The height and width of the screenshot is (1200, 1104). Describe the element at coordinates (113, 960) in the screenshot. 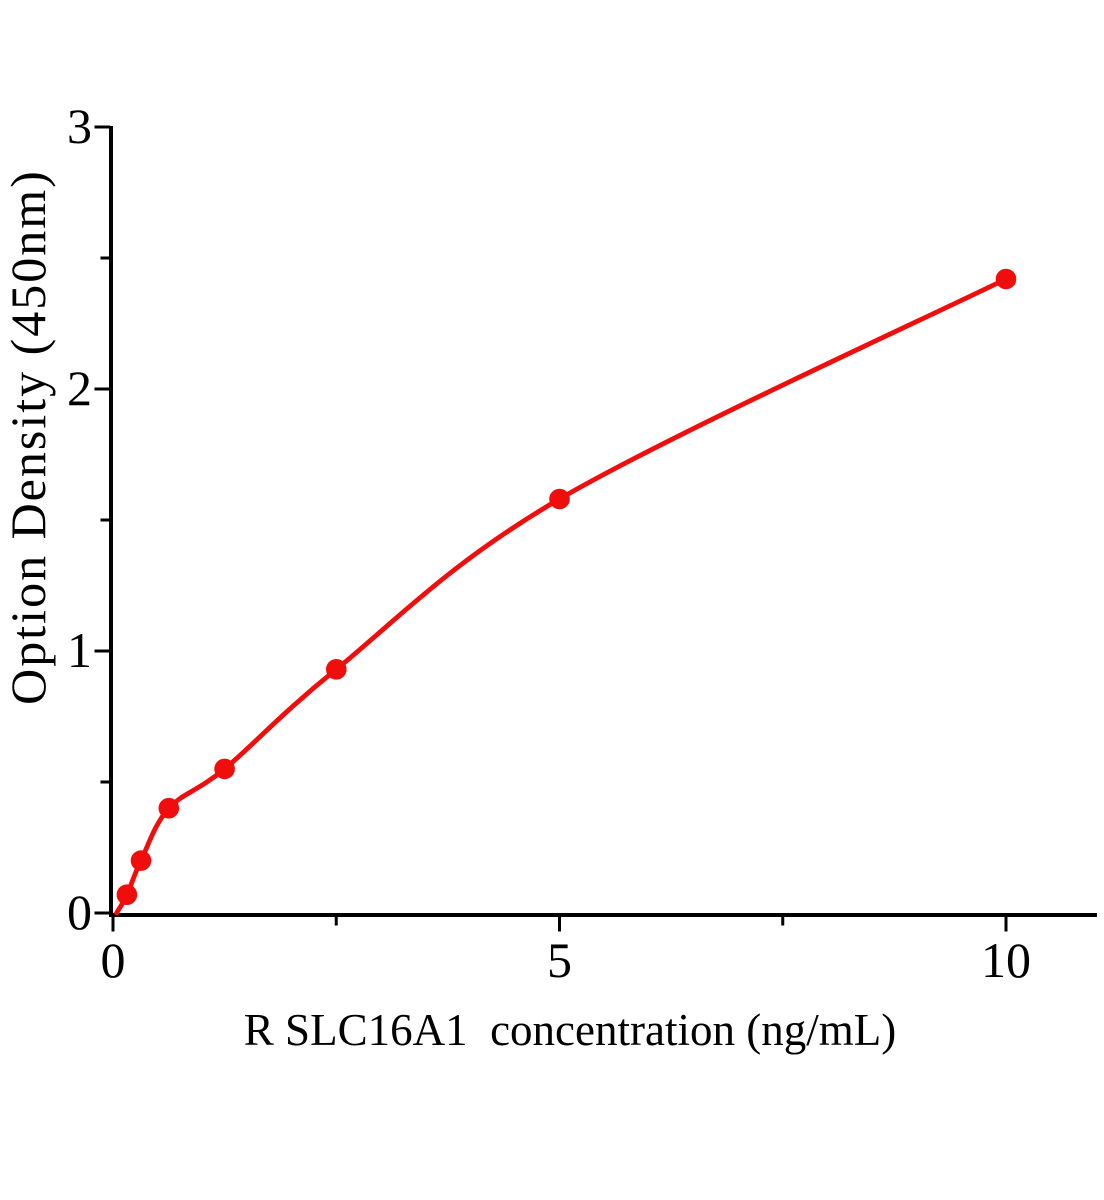

I see `x-tick-label: 0` at that location.